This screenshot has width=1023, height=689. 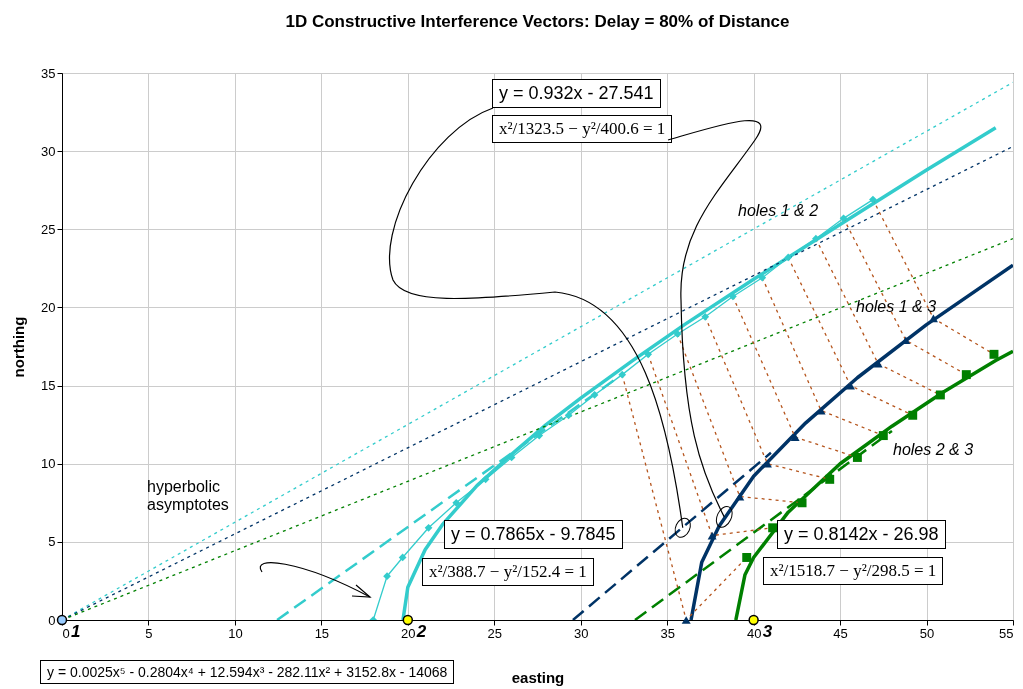 I want to click on x-tick-label: 25, so click(x=495, y=633).